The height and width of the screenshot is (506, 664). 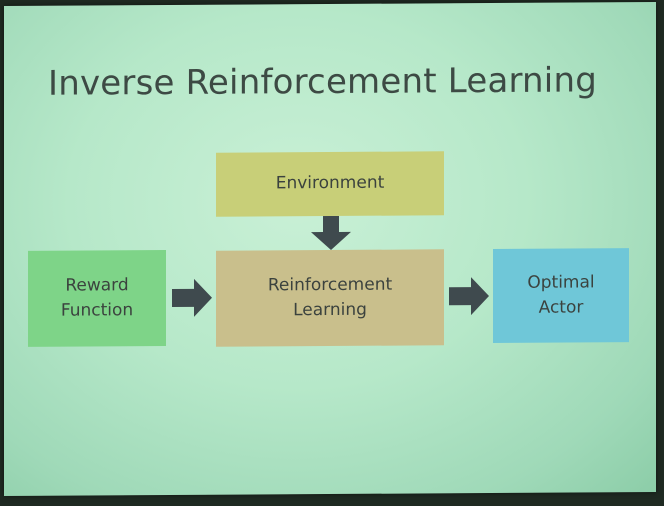 I want to click on environment-box: Environment, so click(x=330, y=184).